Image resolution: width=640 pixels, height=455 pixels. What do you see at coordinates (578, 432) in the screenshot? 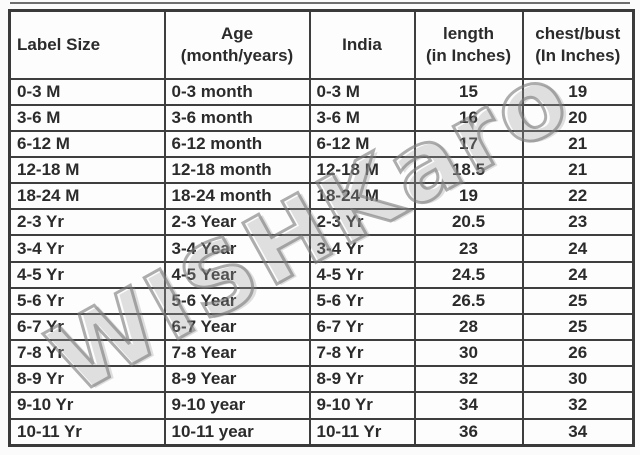
I see `cell-chest-bust: 34` at bounding box center [578, 432].